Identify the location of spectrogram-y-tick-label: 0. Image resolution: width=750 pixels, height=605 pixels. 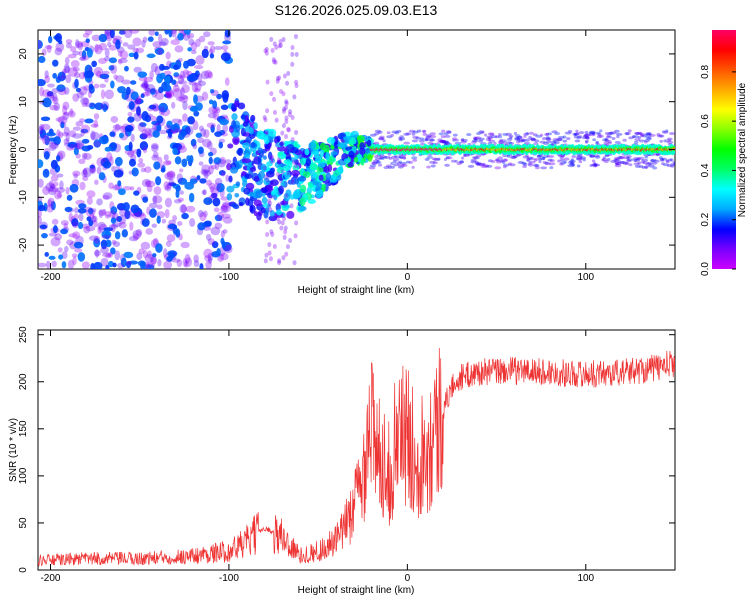
(23, 149).